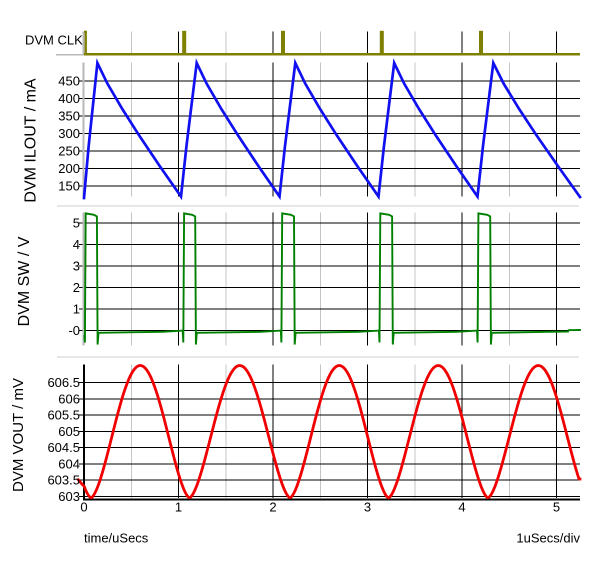 The image size is (600, 563). Describe the element at coordinates (69, 80) in the screenshot. I see `svg-text: 450` at that location.